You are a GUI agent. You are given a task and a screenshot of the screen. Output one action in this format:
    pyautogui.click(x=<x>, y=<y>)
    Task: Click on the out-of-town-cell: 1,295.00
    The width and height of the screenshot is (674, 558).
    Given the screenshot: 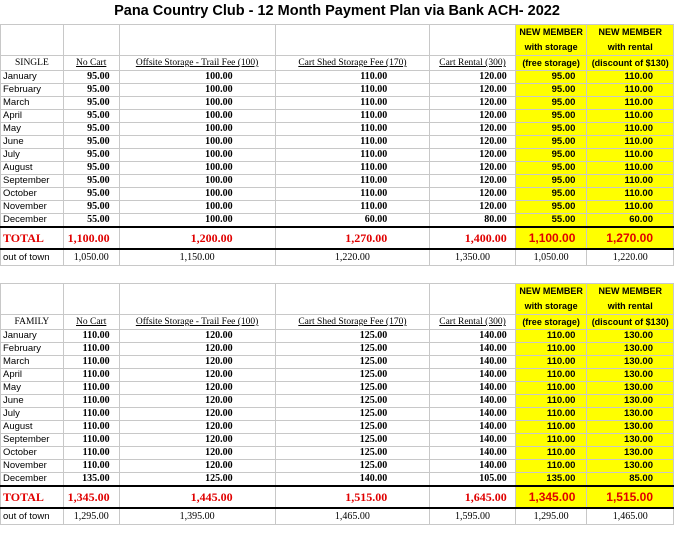 What is the action you would take?
    pyautogui.click(x=91, y=516)
    